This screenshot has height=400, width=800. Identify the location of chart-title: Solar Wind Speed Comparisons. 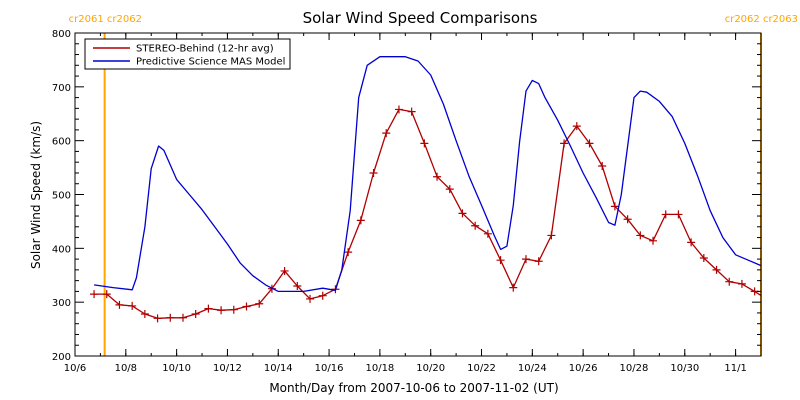
(420, 18).